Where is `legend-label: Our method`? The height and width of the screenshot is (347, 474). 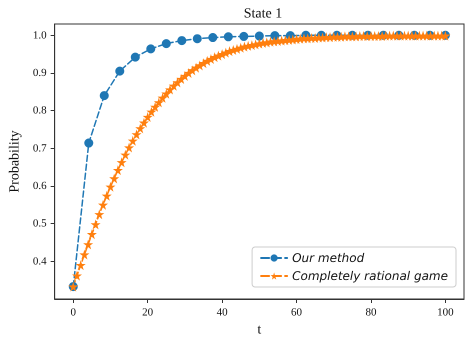
legend-label: Our method is located at coordinates (328, 258).